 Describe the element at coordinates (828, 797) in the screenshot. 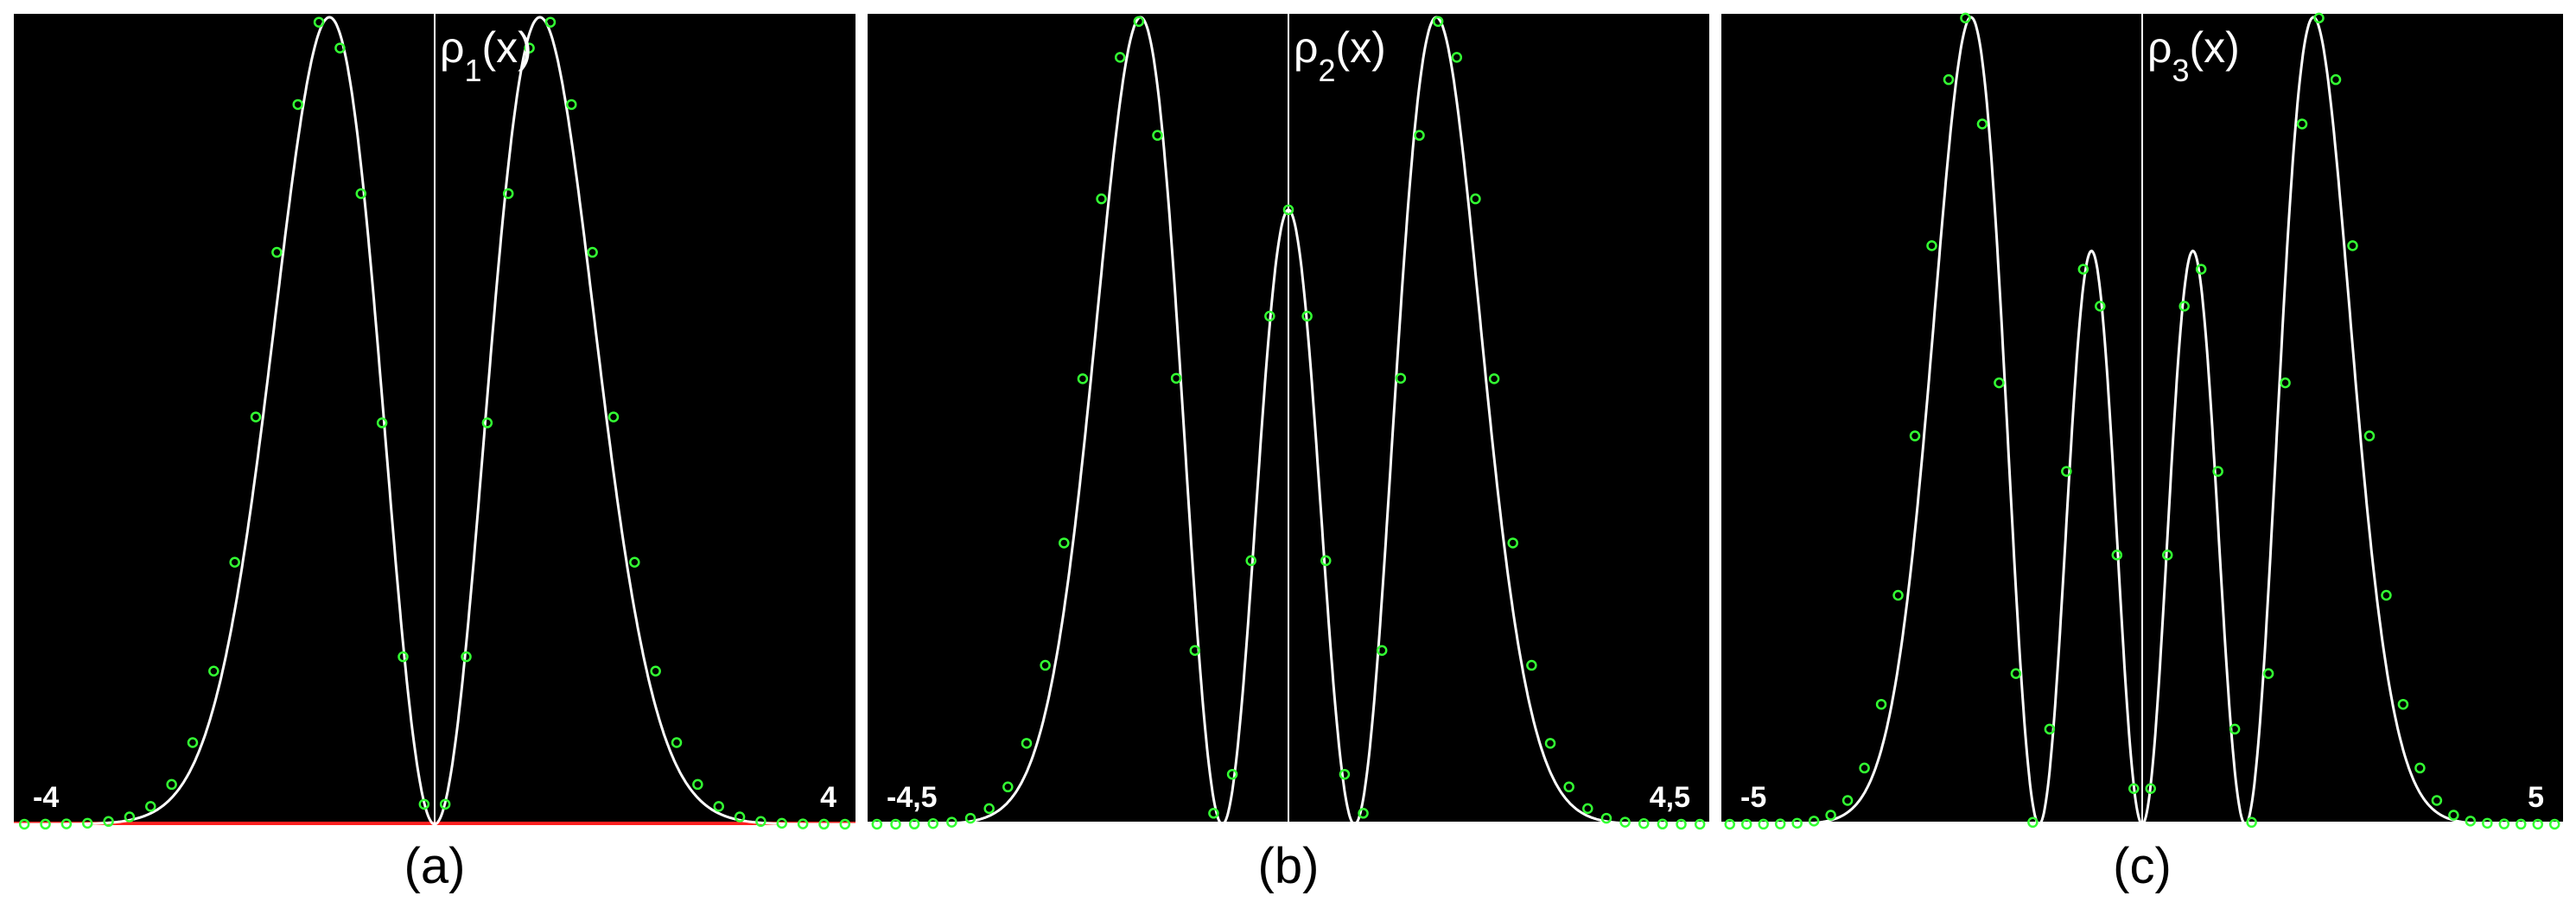

I see `panel-a-xmax-label: 4` at that location.